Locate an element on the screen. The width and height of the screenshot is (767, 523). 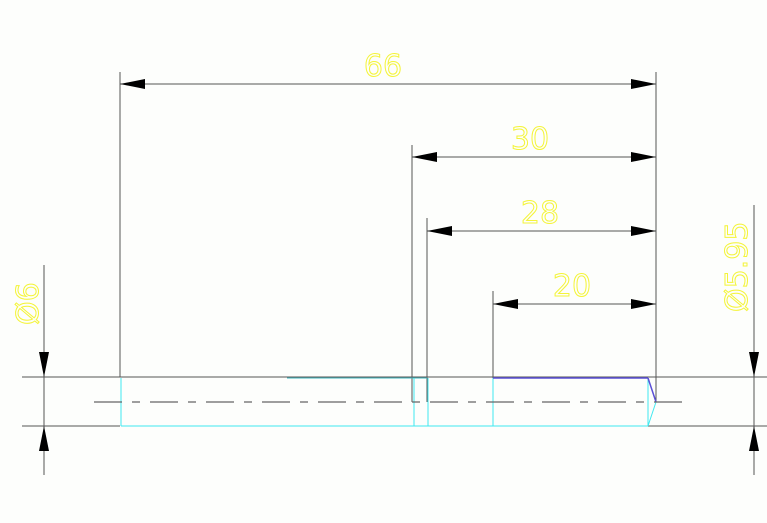
left-diameter-dimension: Ø6 is located at coordinates (30, 370).